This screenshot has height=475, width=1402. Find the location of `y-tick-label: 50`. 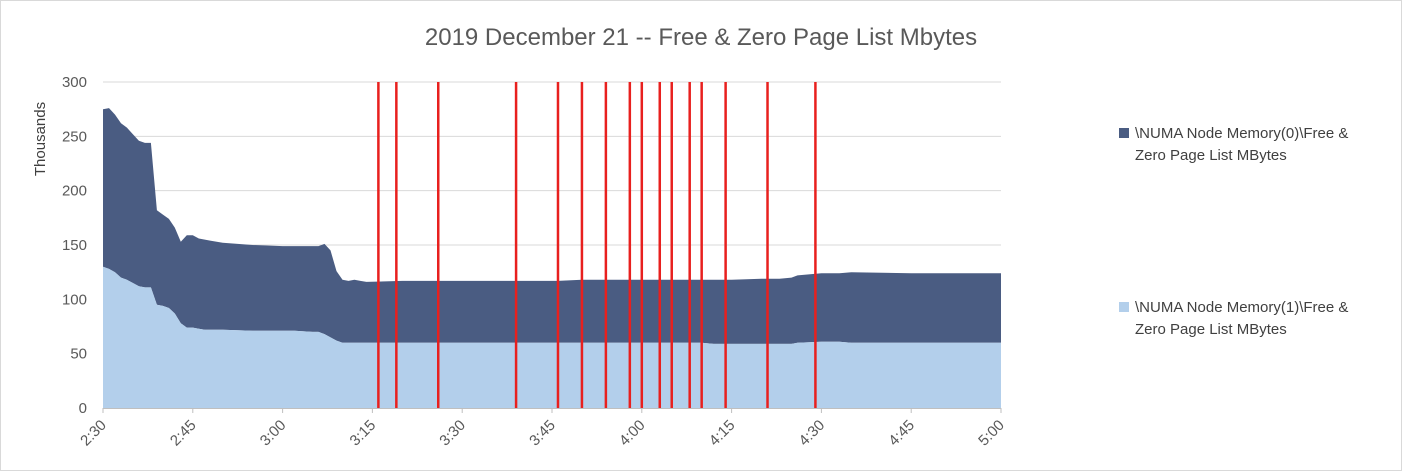

y-tick-label: 50 is located at coordinates (78, 354).